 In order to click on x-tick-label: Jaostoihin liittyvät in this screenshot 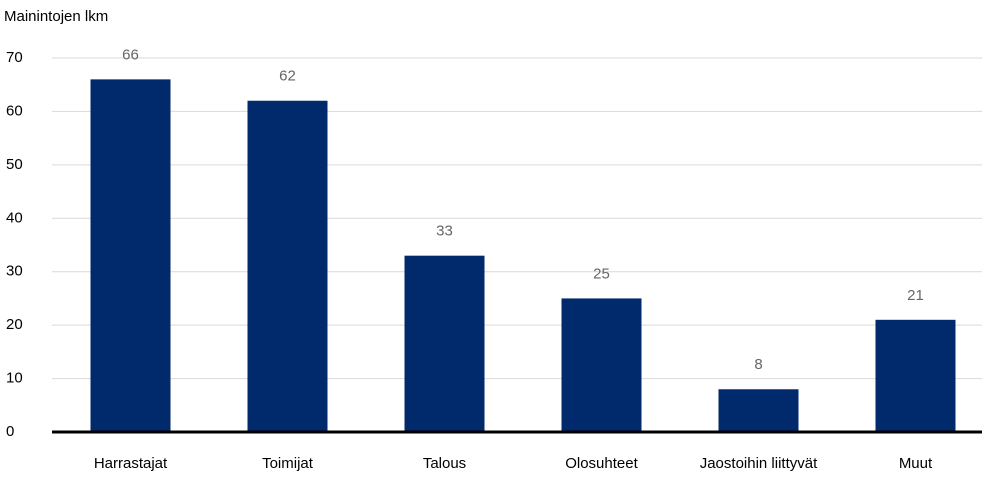, I will do `click(759, 463)`.